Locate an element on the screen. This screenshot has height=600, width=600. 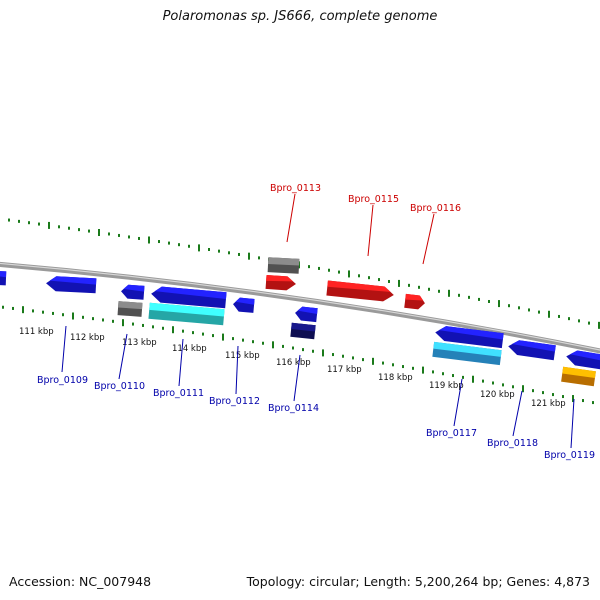
kbp-label: 119 kbp is located at coordinates (446, 386).